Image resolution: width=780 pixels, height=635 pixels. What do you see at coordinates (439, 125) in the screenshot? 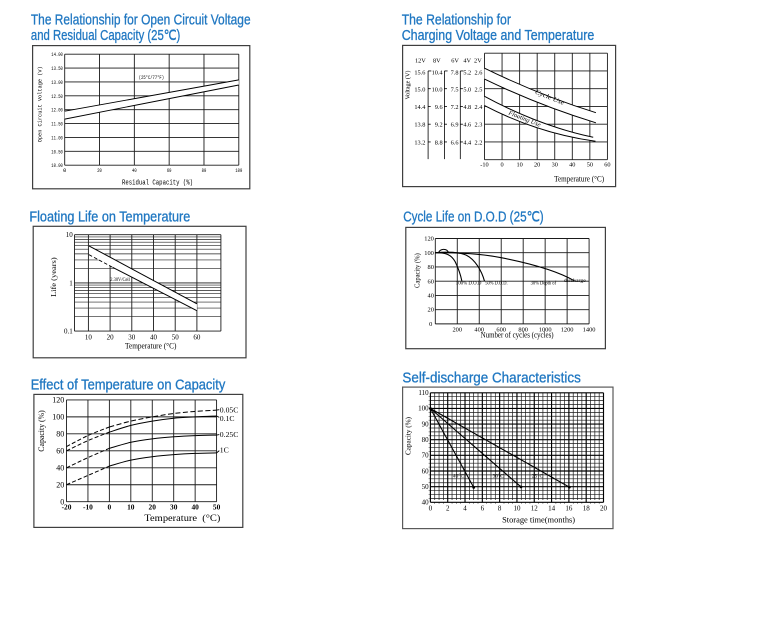
I see `svg-text: 9.2` at bounding box center [439, 125].